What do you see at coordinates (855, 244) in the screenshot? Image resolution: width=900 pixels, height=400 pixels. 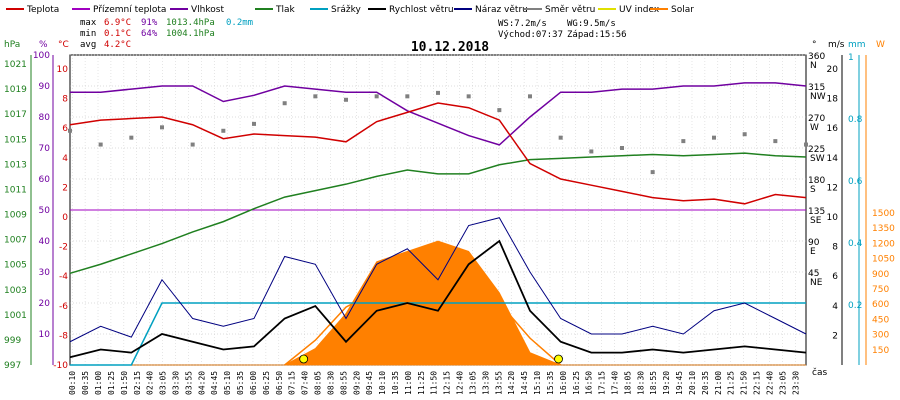 I see `mm-tick-label: 0.4` at bounding box center [855, 244].